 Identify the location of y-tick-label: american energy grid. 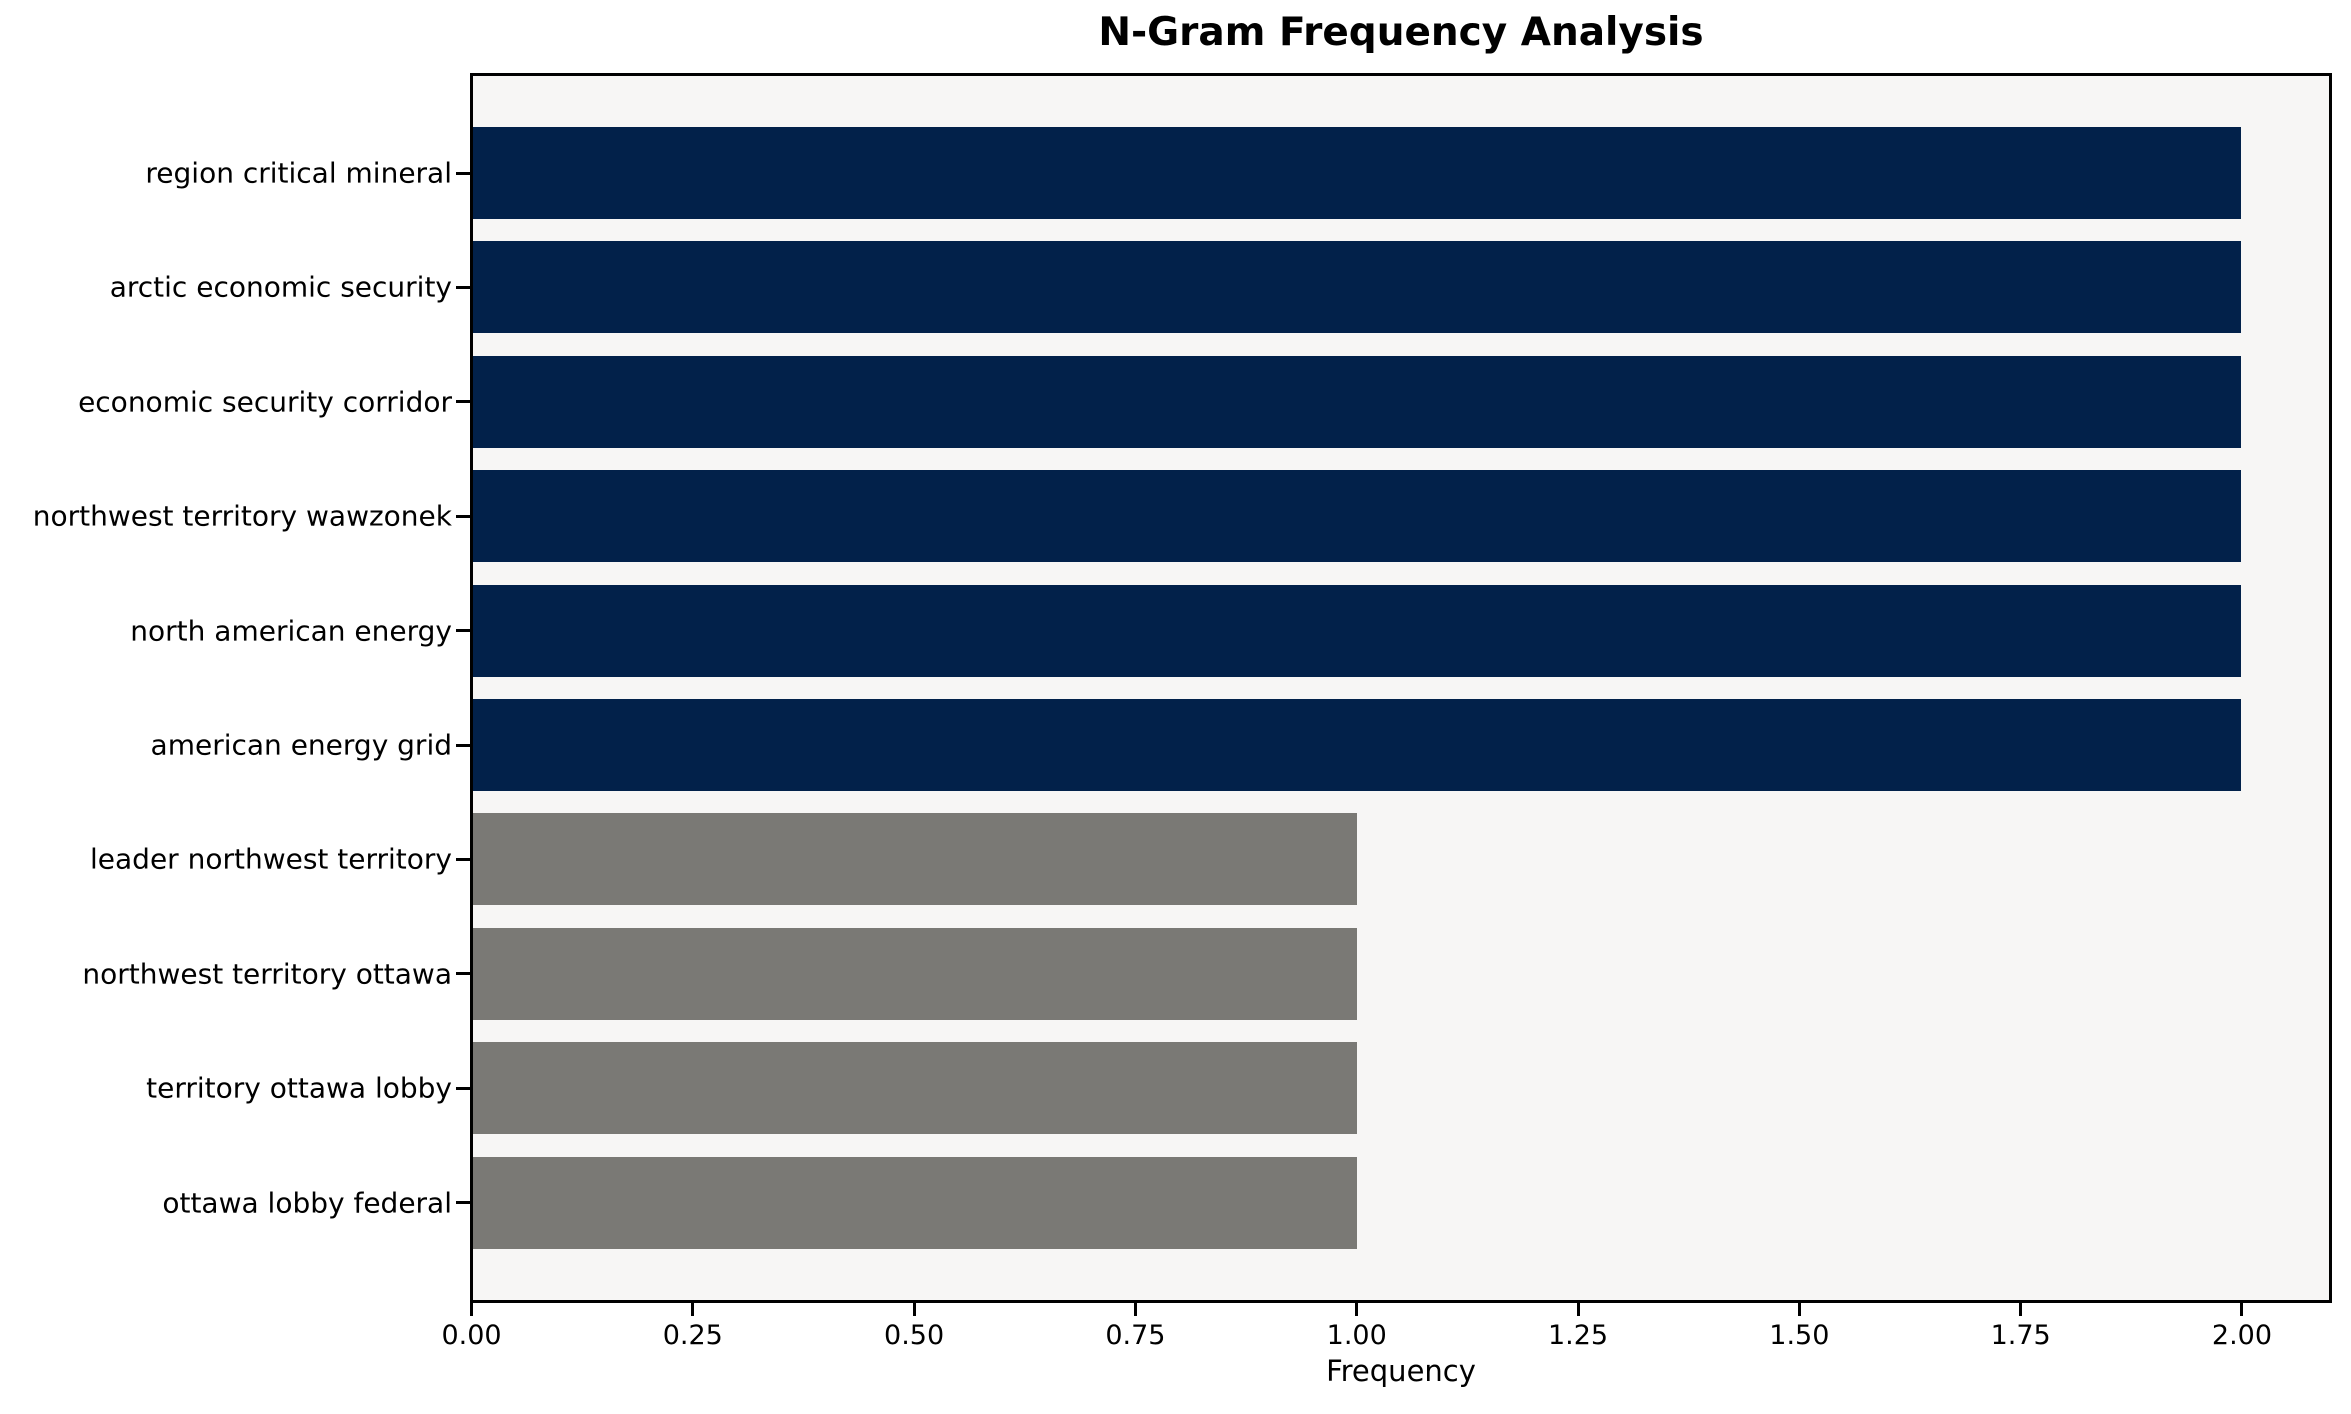
(301, 745).